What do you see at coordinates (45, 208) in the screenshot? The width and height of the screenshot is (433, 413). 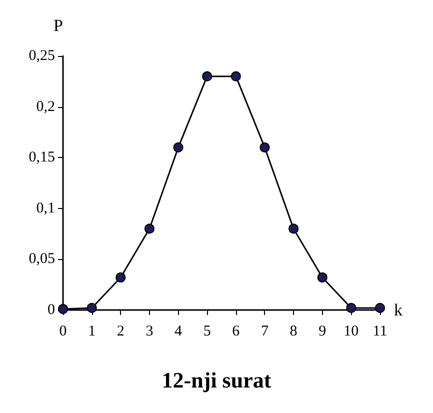 I see `y-tick-label: 0,1` at bounding box center [45, 208].